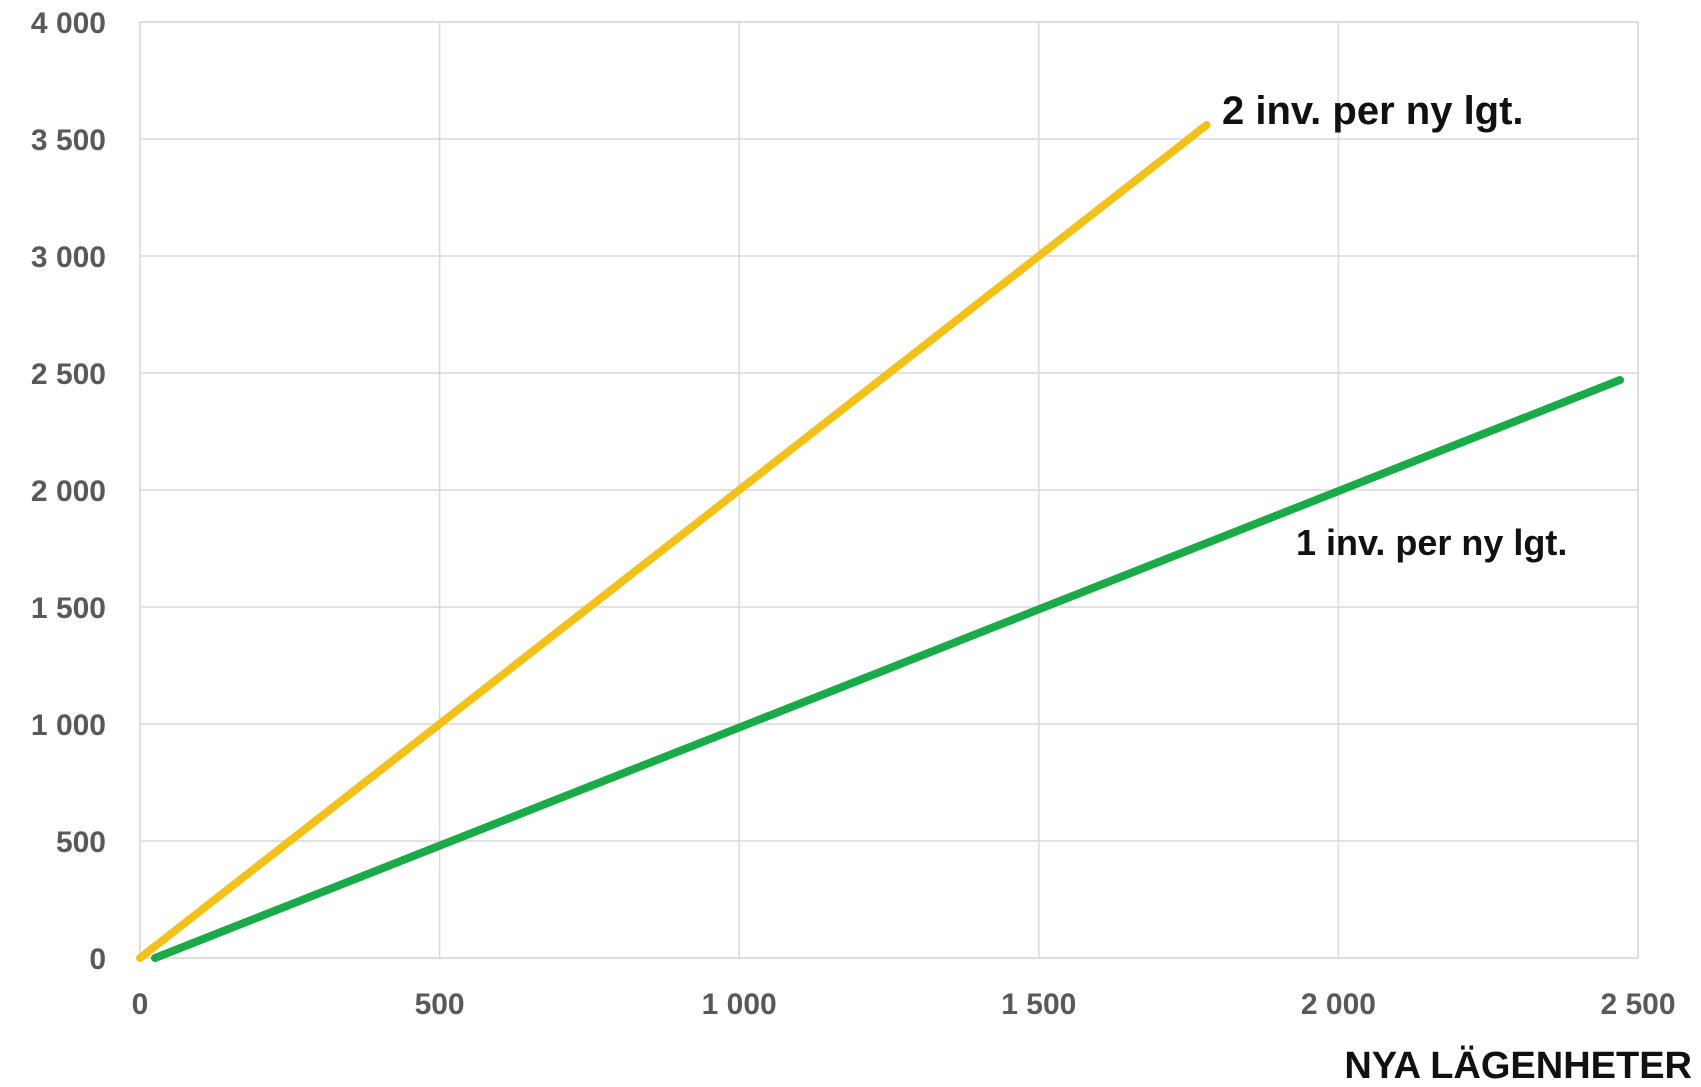  I want to click on x-tick-label: 1 500, so click(1038, 1004).